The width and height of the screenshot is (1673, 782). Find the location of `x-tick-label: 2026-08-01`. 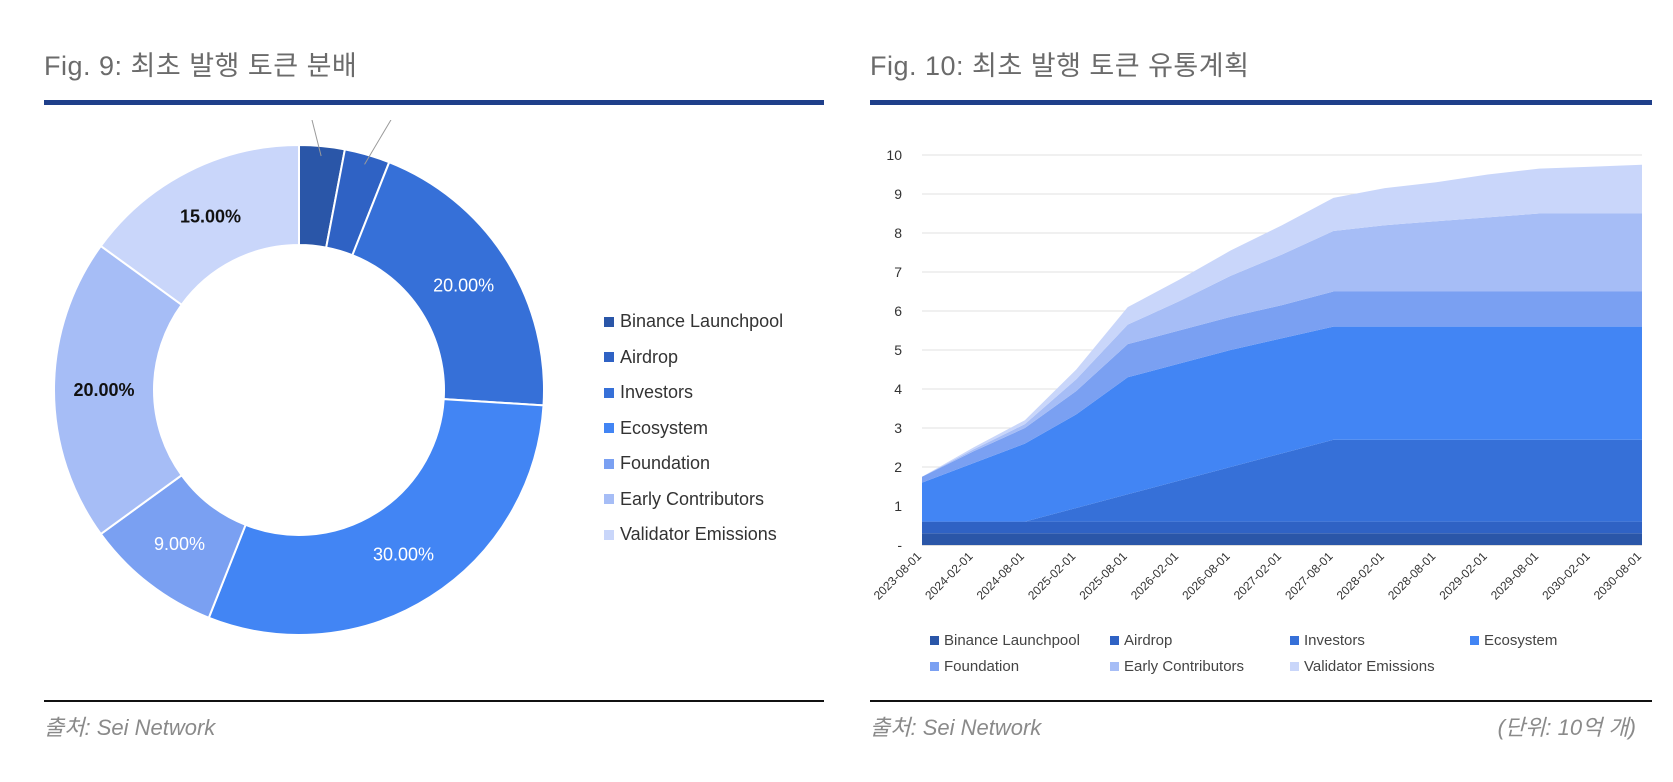

x-tick-label: 2026-08-01 is located at coordinates (1206, 576).